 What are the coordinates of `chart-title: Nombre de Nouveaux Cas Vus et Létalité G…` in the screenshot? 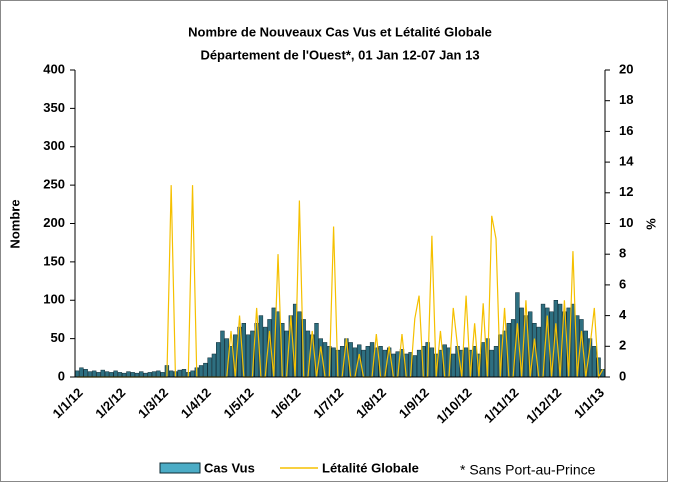 It's located at (340, 31).